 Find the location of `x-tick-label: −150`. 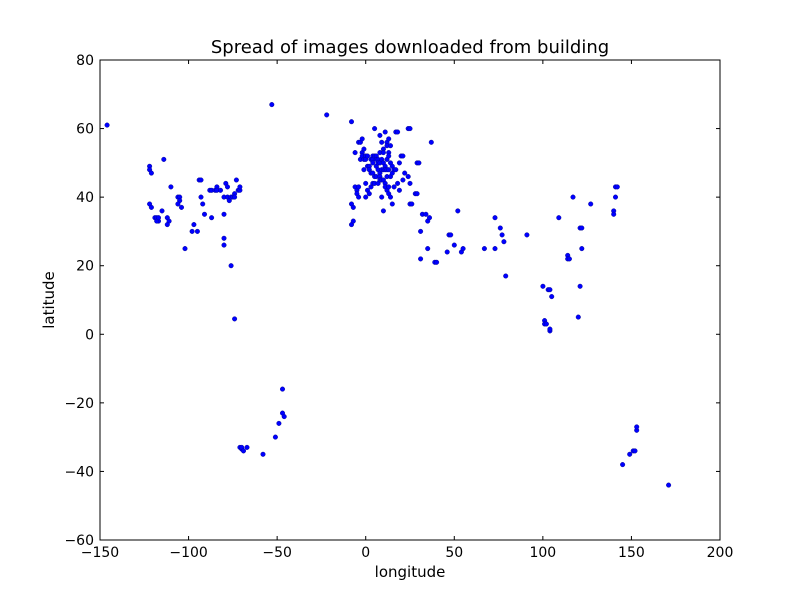

x-tick-label: −150 is located at coordinates (100, 553).